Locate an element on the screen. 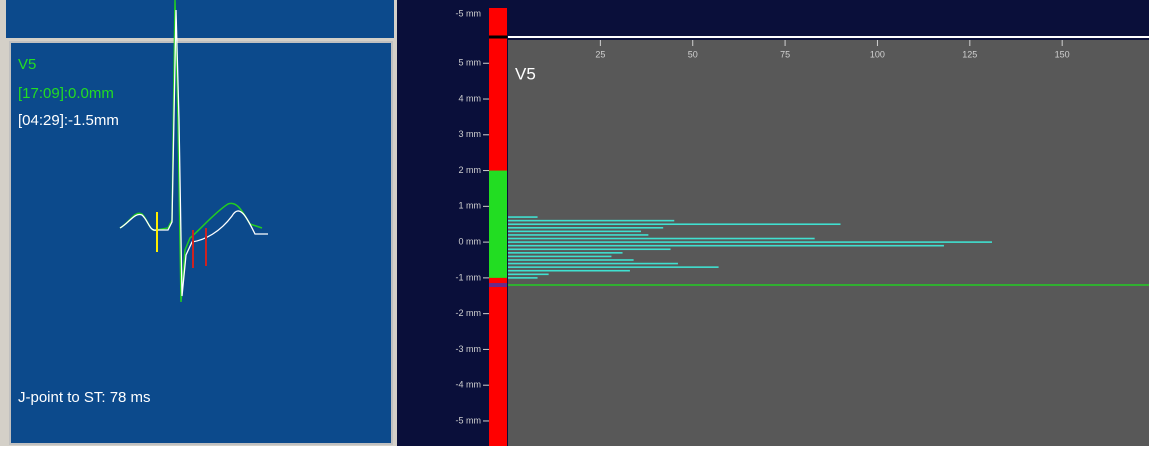 The width and height of the screenshot is (1149, 451). lead-label: V5 is located at coordinates (27, 64).